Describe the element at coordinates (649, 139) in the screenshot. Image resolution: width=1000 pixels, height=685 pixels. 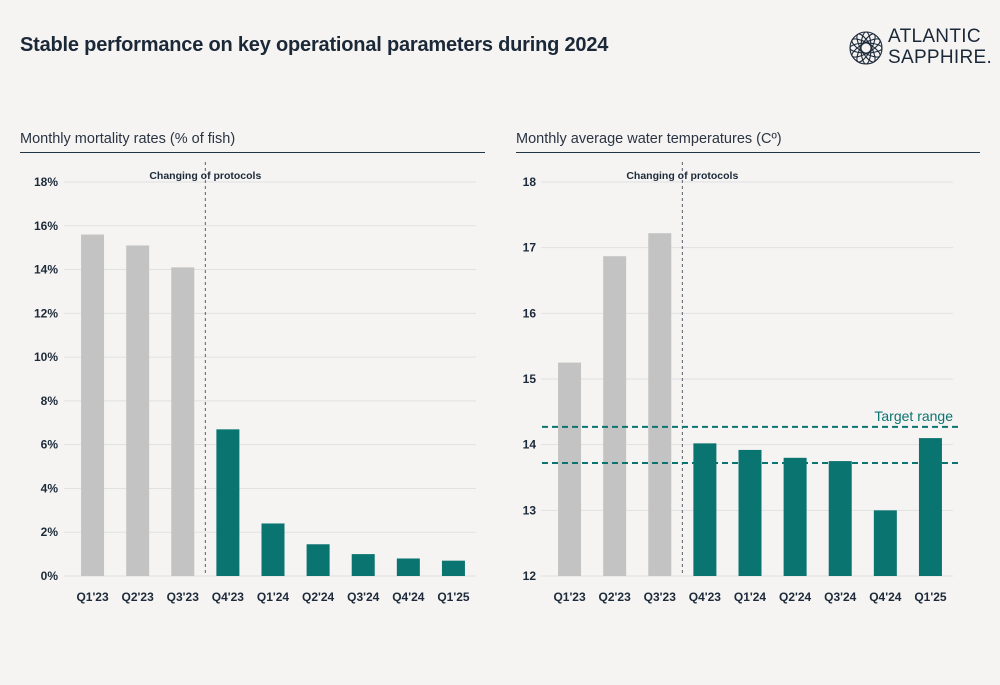
I see `temperature-chart-title: Monthly average water temperatures (Cº)` at that location.